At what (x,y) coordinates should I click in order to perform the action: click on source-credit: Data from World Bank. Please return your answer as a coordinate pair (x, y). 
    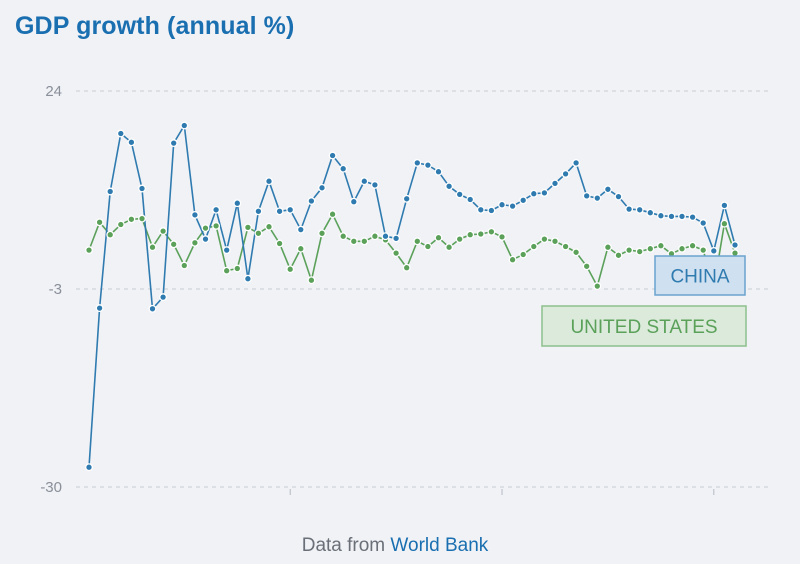
    Looking at the image, I should click on (395, 546).